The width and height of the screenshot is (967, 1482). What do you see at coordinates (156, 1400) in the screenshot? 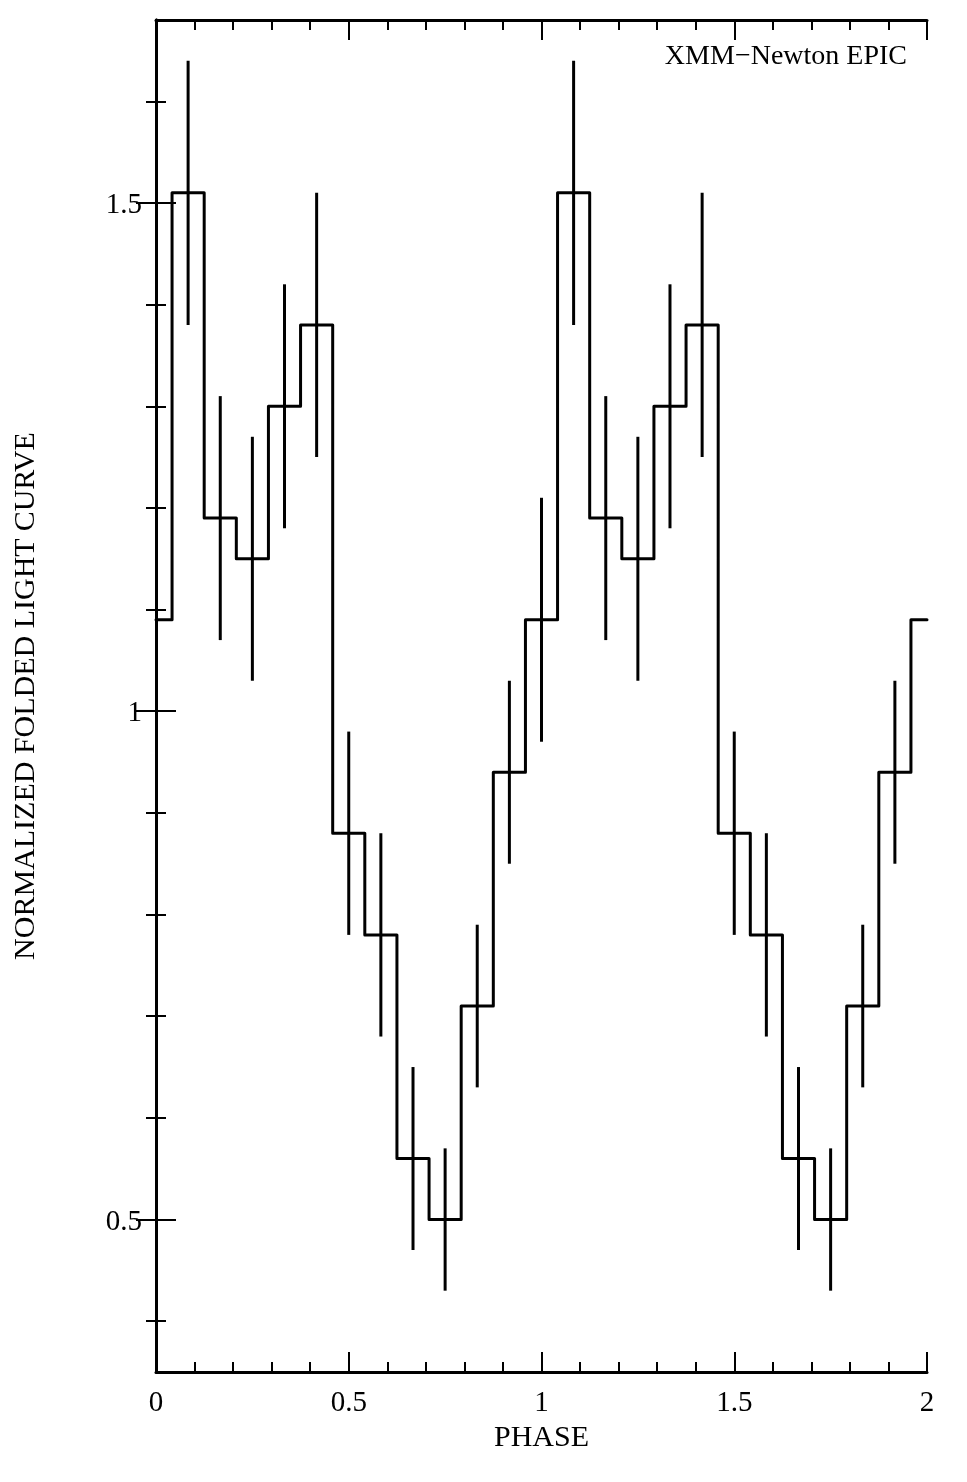
I see `x-tick-label: 0` at bounding box center [156, 1400].